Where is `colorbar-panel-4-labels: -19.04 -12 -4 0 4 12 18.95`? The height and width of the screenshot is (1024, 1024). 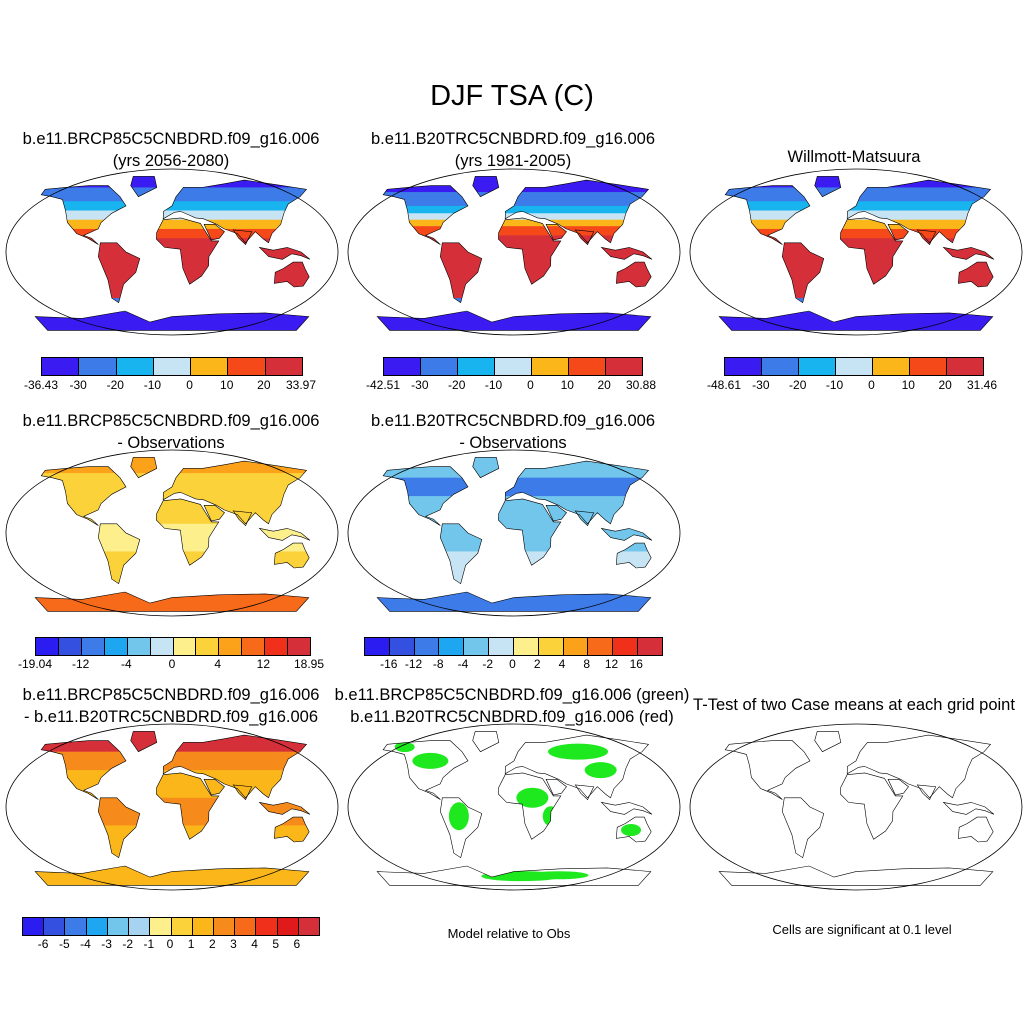 colorbar-panel-4-labels: -19.04 -12 -4 0 4 12 18.95 is located at coordinates (171, 665).